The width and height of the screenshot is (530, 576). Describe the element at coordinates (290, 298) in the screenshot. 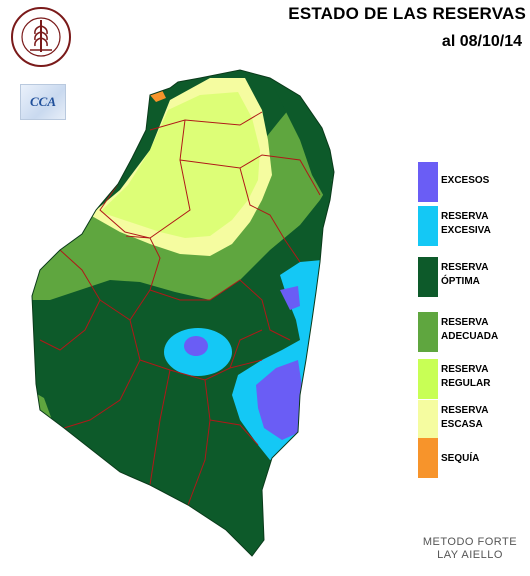

I see `zone-excesos-north` at that location.